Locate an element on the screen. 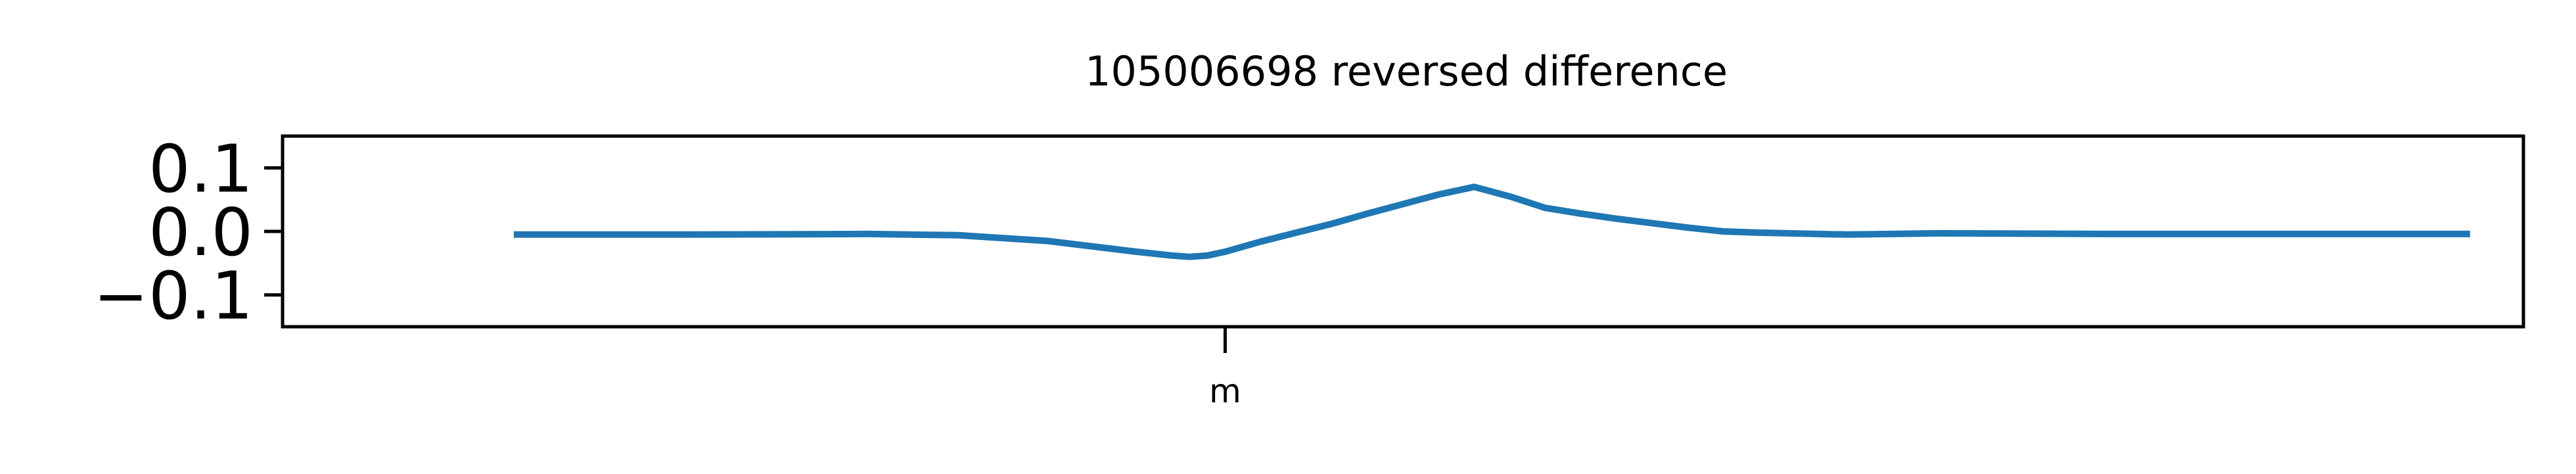 Image resolution: width=2576 pixels, height=474 pixels. chart-title: 105006698 reversed difference is located at coordinates (1407, 71).